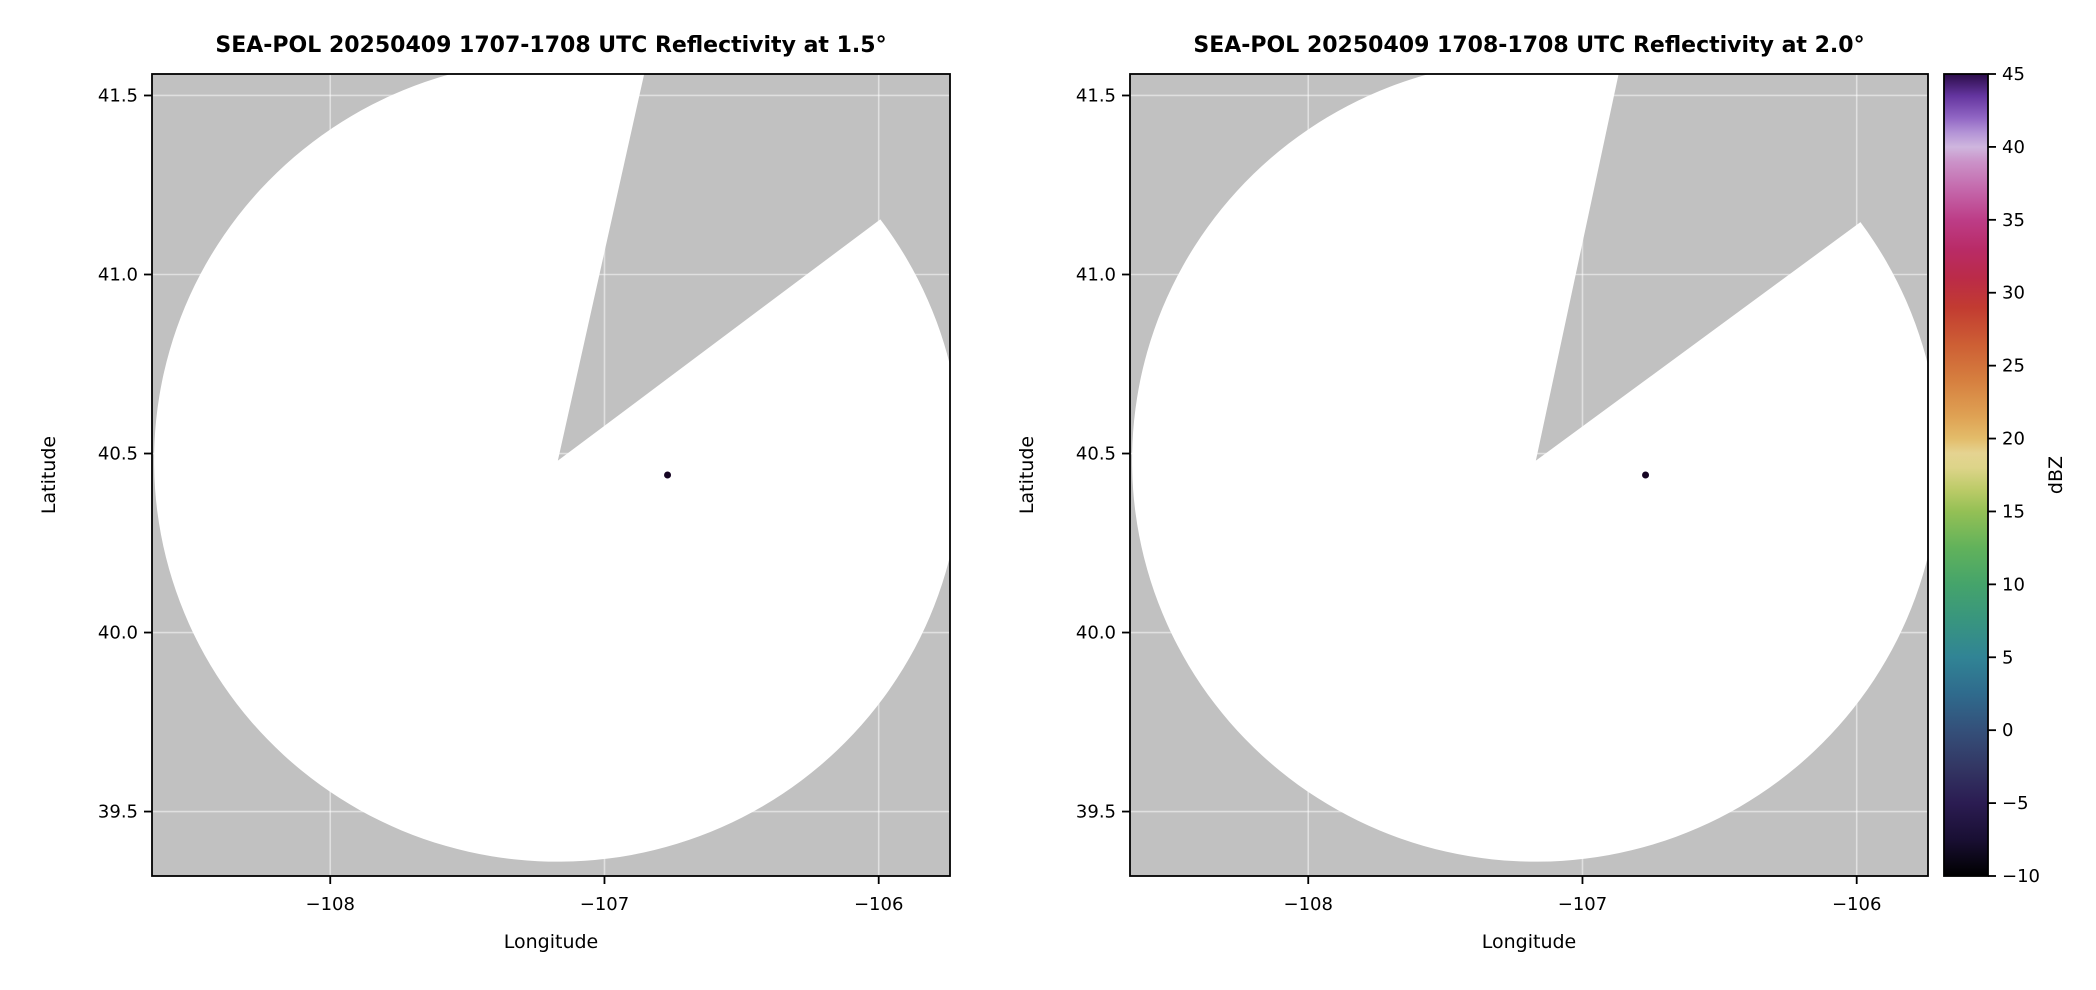 The width and height of the screenshot is (2096, 990). Describe the element at coordinates (2005, 475) in the screenshot. I see `colorbar: dBZ 45 40 35 30 25 20 15 10 5 0 −5 −10` at that location.